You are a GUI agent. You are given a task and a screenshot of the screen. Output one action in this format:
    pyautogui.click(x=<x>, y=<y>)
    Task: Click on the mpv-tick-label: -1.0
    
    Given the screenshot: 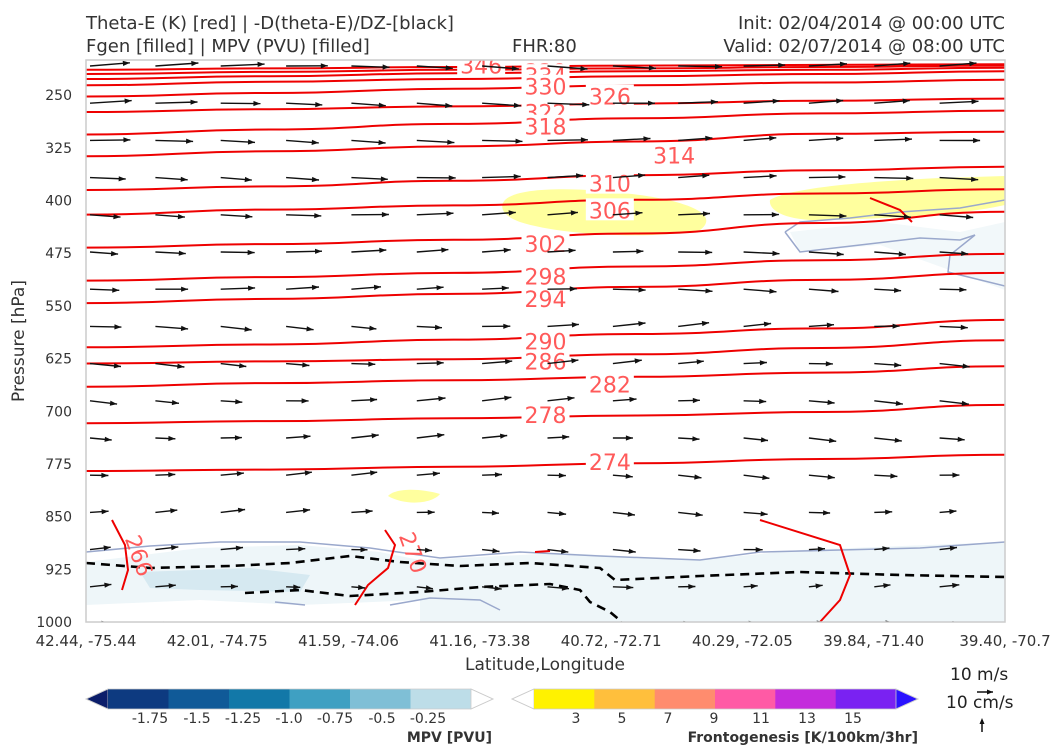 What is the action you would take?
    pyautogui.click(x=288, y=719)
    